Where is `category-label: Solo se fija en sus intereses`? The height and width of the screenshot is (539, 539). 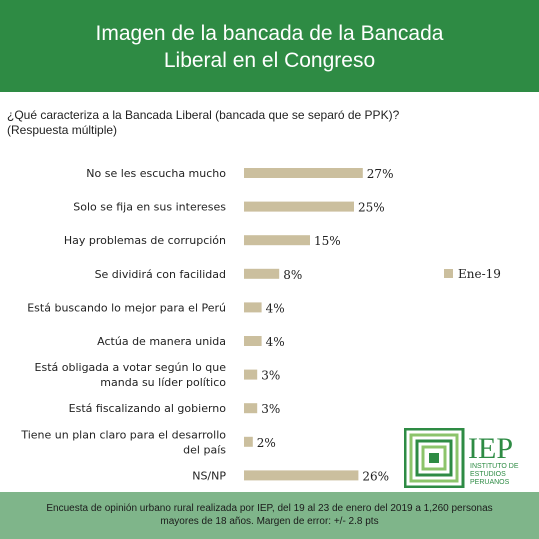
category-label: Solo se fija en sus intereses is located at coordinates (149, 207).